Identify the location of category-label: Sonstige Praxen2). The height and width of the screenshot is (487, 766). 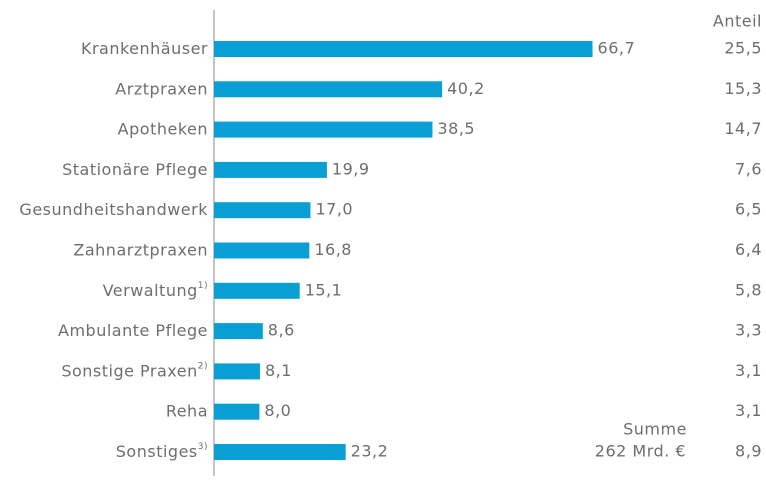
(134, 370).